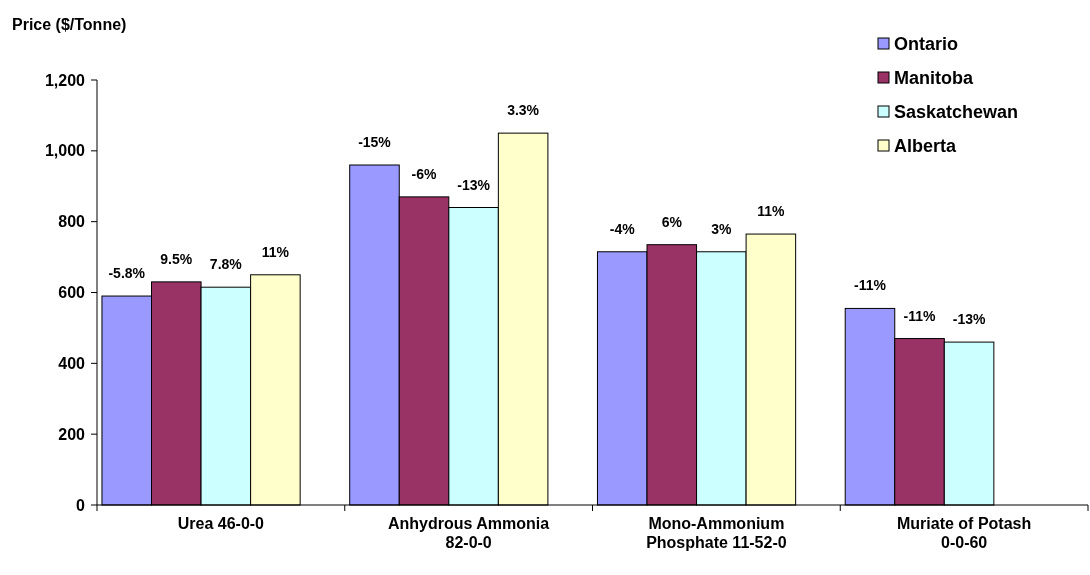 This screenshot has height=575, width=1090. I want to click on x-tick-label: Mono-Ammonium Phosphate 11-52-0, so click(716, 533).